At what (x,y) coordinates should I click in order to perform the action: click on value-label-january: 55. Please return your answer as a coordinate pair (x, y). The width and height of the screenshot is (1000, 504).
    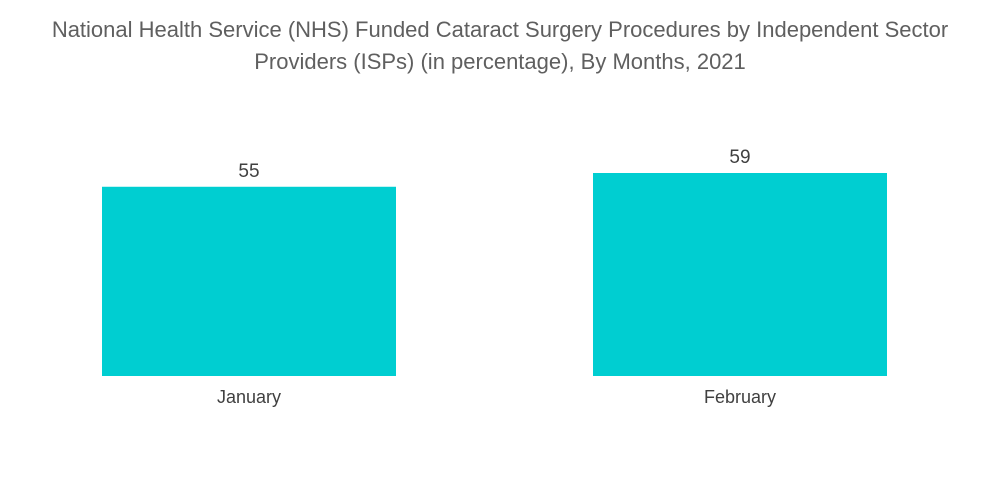
    Looking at the image, I should click on (248, 171).